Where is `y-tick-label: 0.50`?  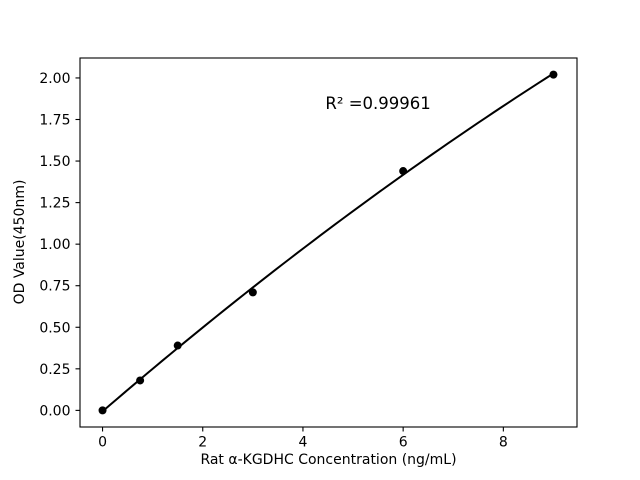
y-tick-label: 0.50 is located at coordinates (54, 328).